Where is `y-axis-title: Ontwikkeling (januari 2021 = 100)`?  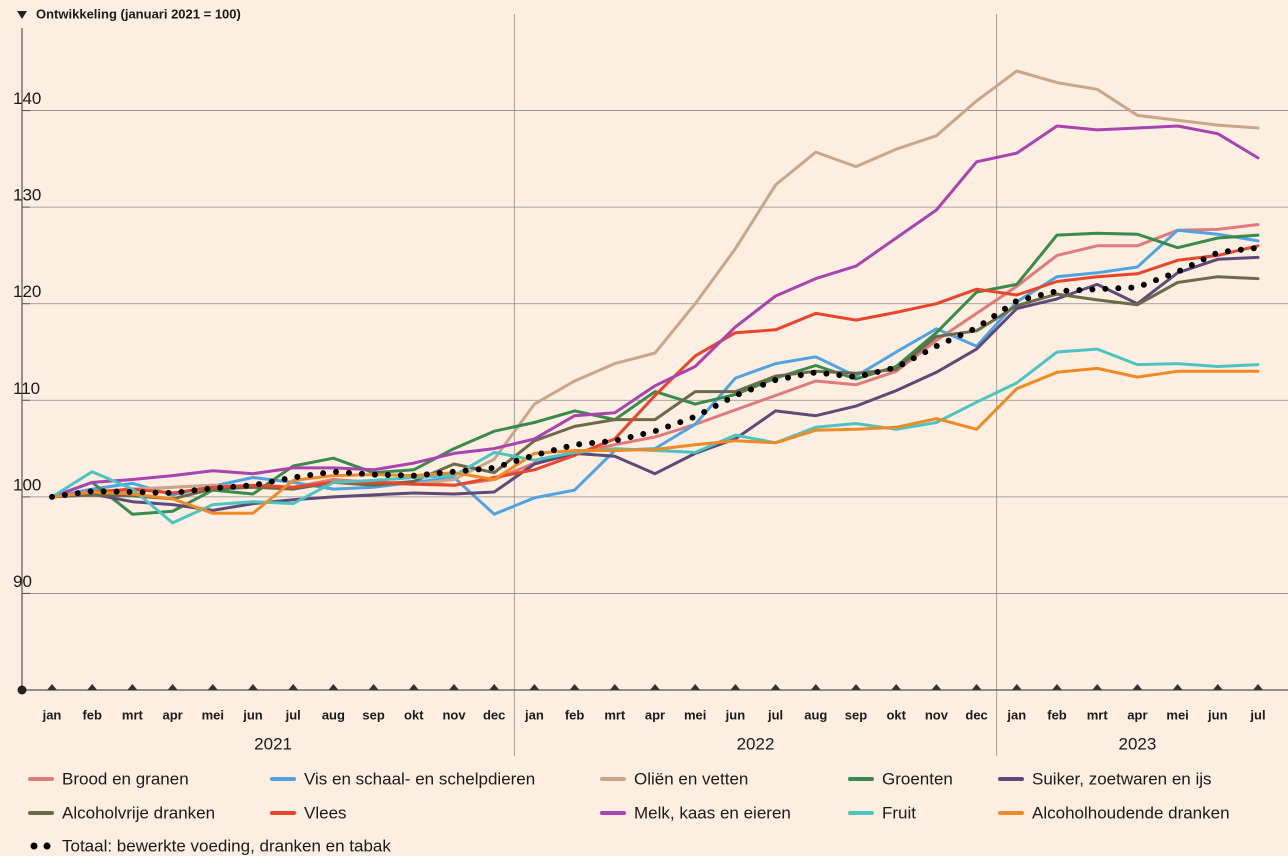 y-axis-title: Ontwikkeling (januari 2021 = 100) is located at coordinates (138, 13).